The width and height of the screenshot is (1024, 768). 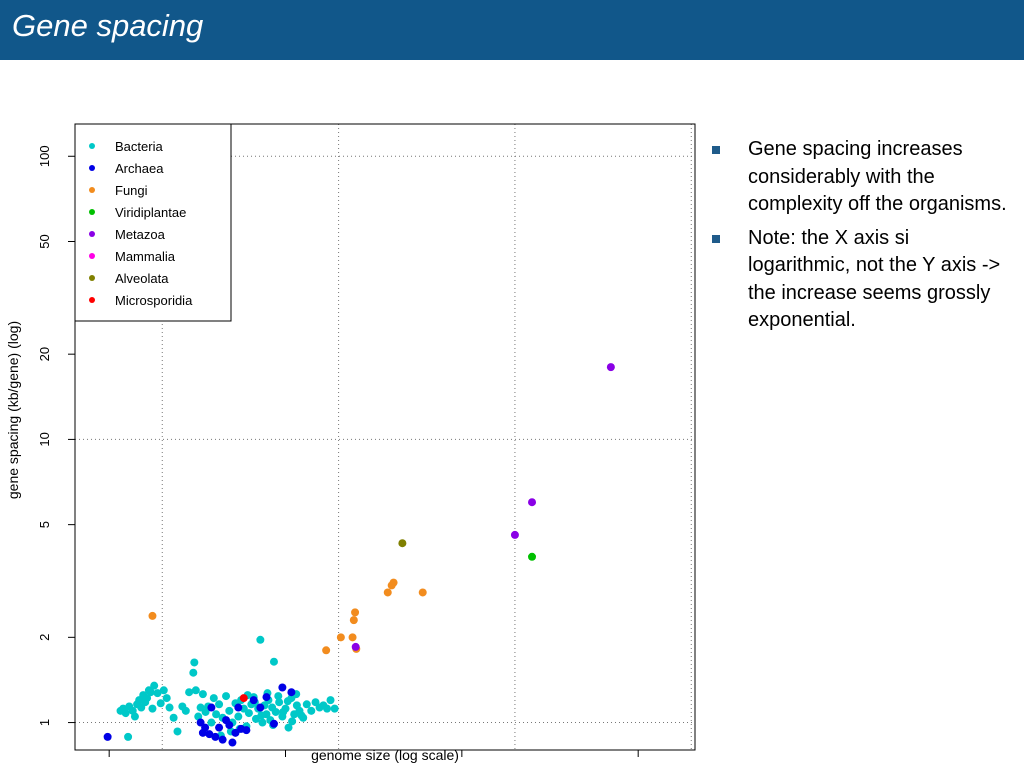 I want to click on slide-title: Gene spacing, so click(x=108, y=25).